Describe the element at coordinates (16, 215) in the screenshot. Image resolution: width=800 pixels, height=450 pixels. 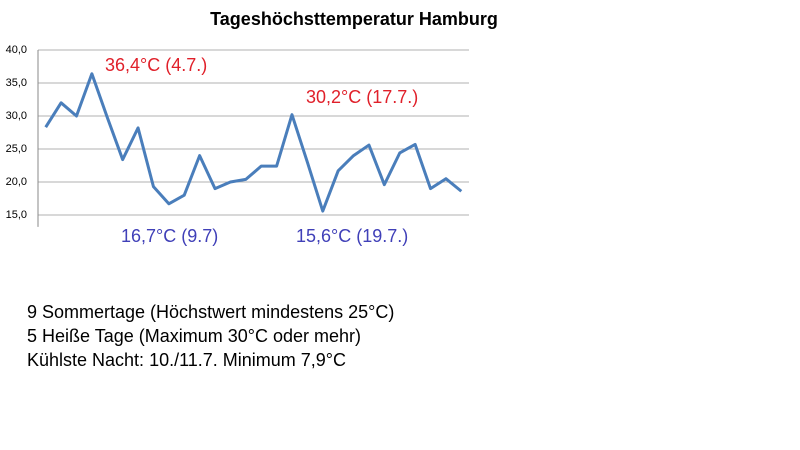
I see `y-tick-label: 15,0` at that location.